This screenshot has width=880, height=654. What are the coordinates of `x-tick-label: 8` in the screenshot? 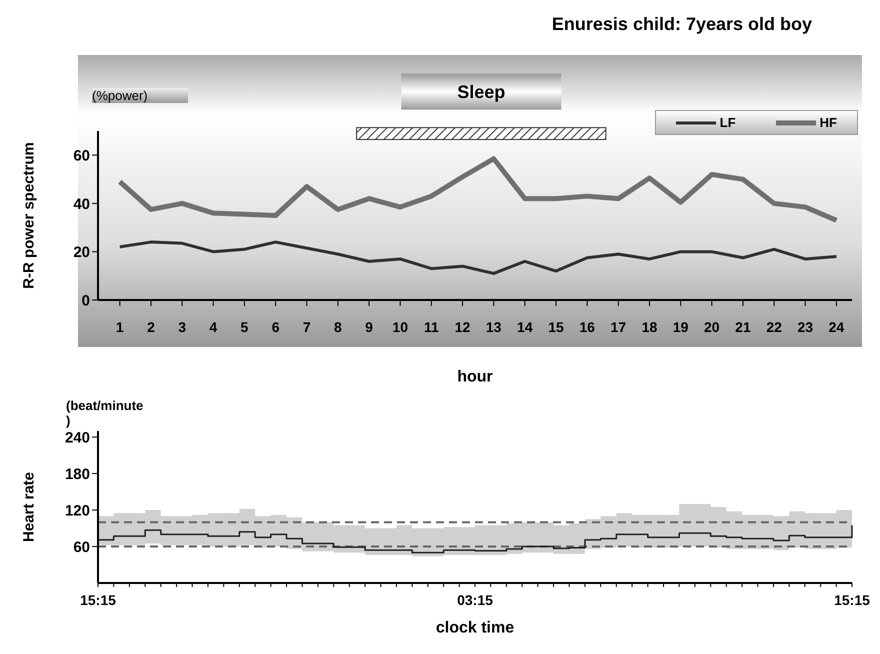 It's located at (338, 326).